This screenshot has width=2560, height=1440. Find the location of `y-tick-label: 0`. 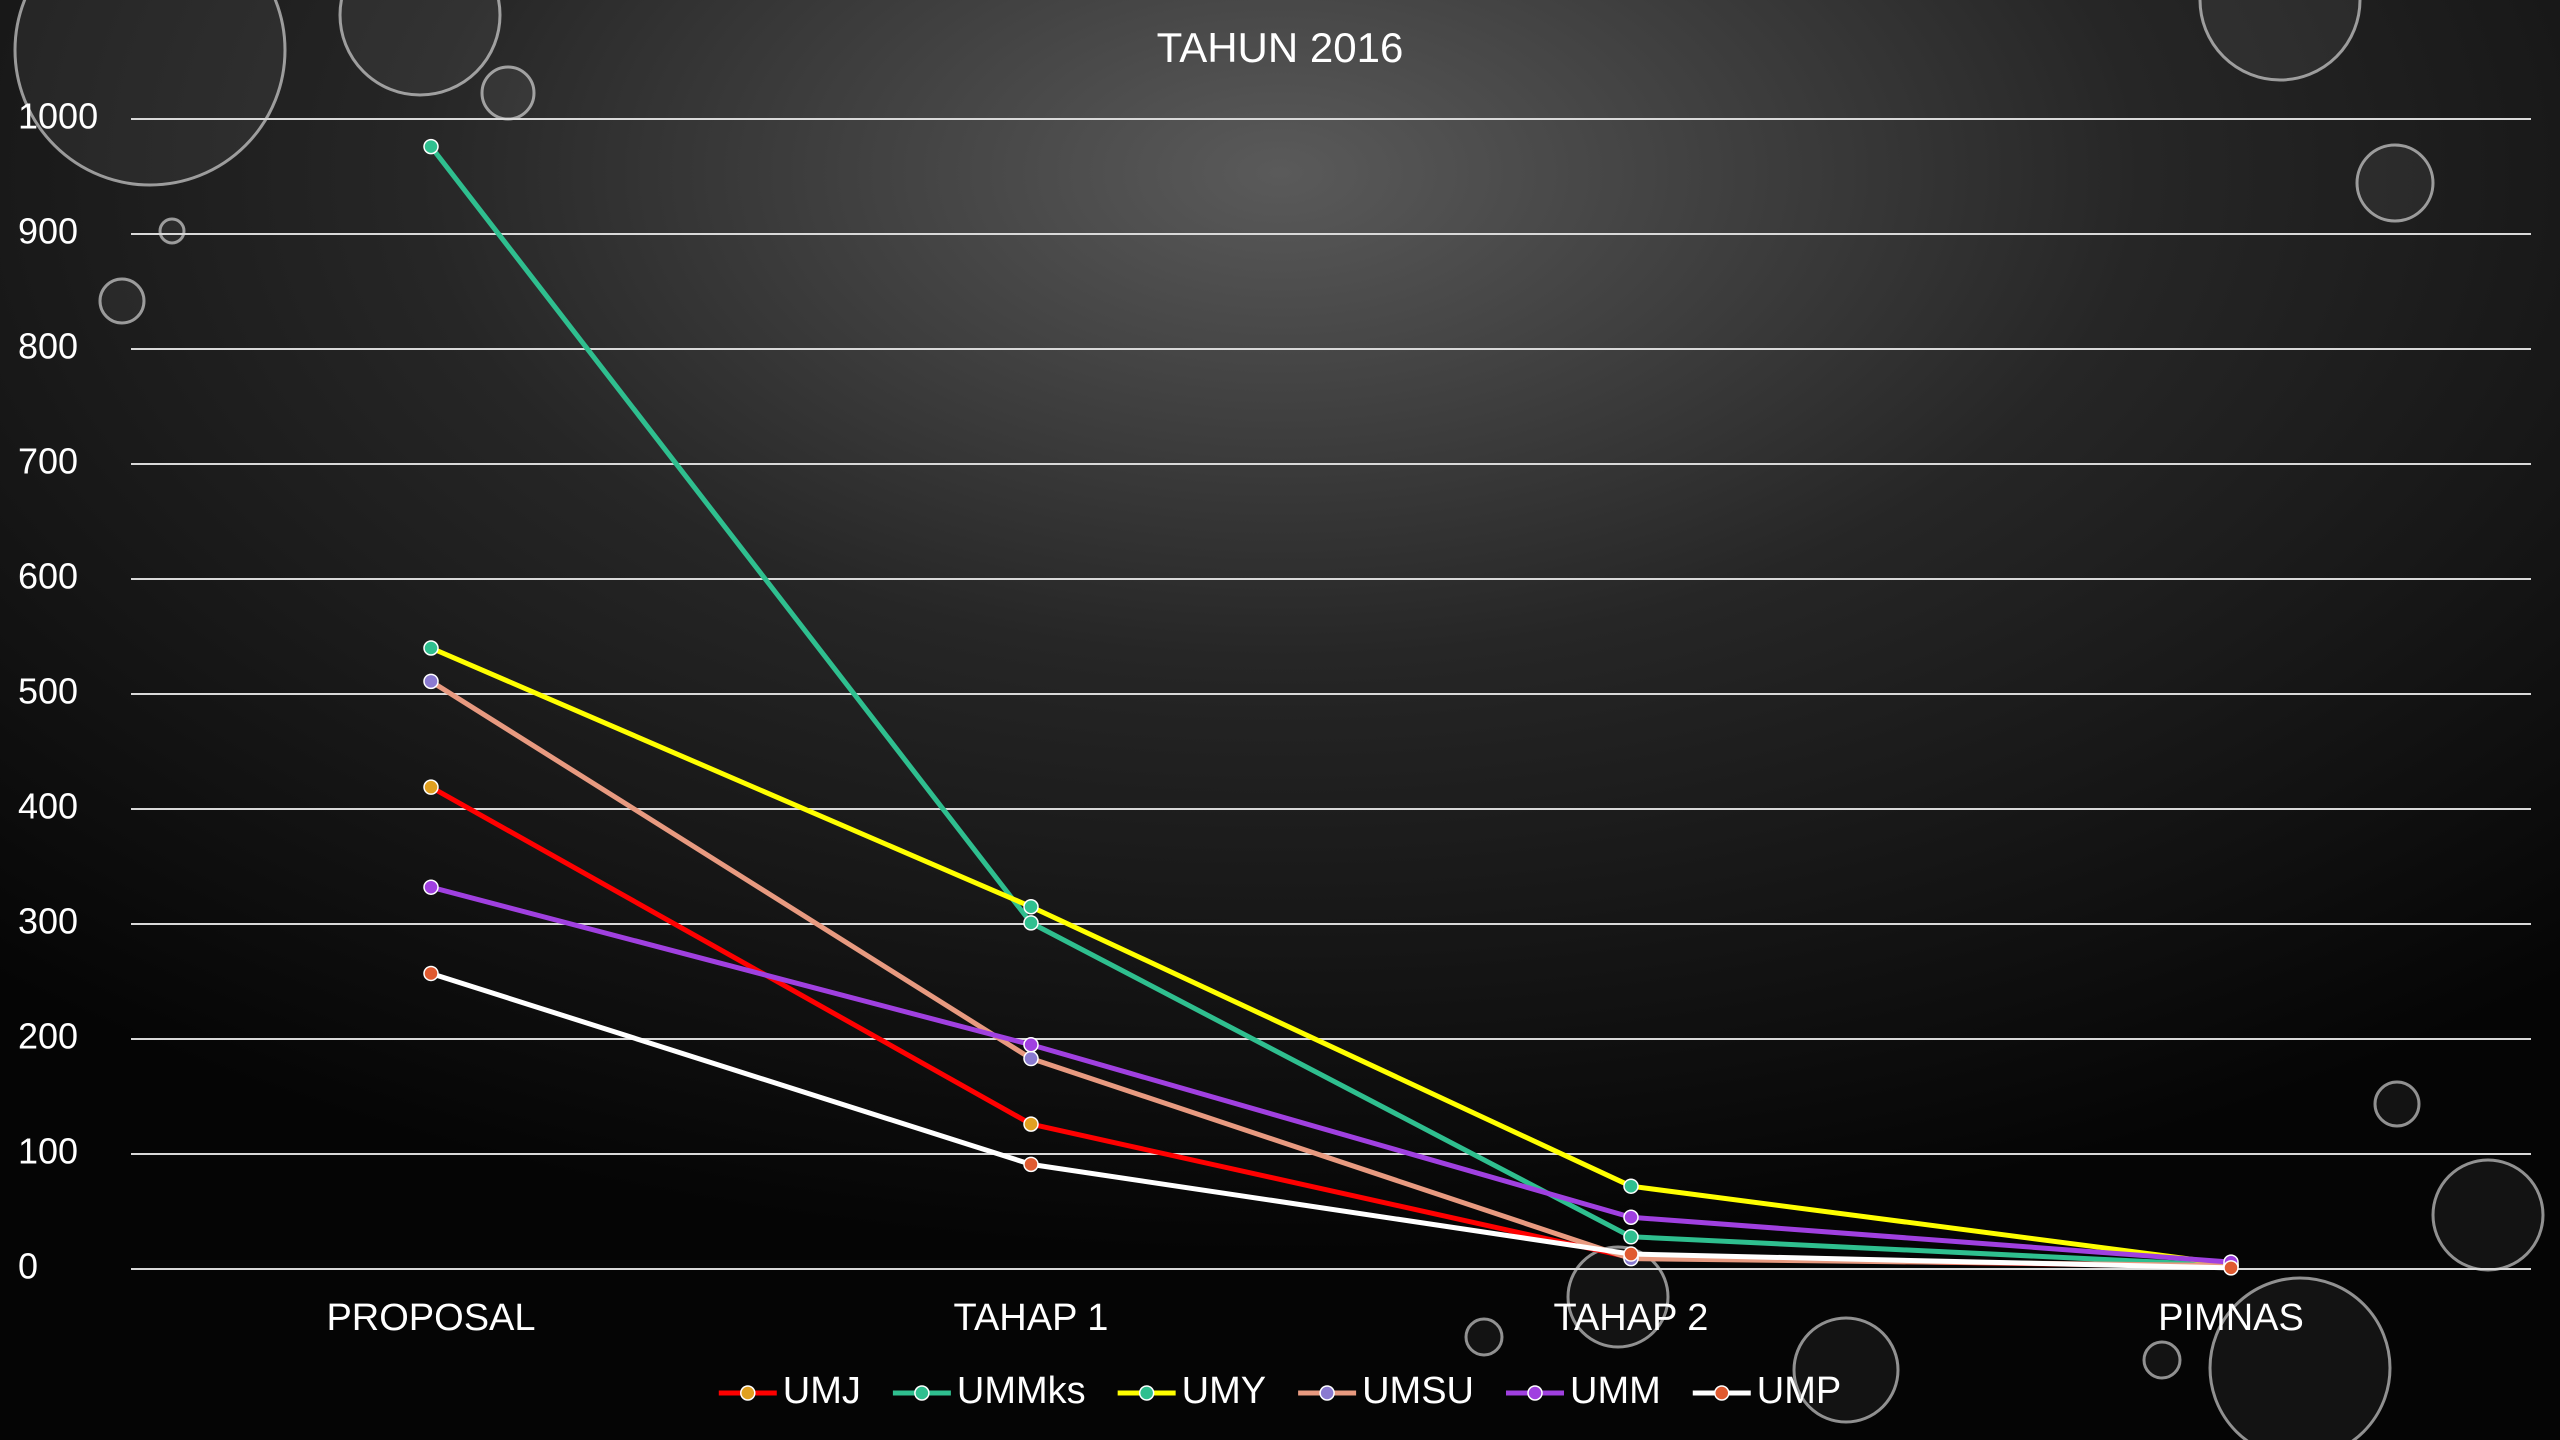

y-tick-label: 0 is located at coordinates (28, 1266).